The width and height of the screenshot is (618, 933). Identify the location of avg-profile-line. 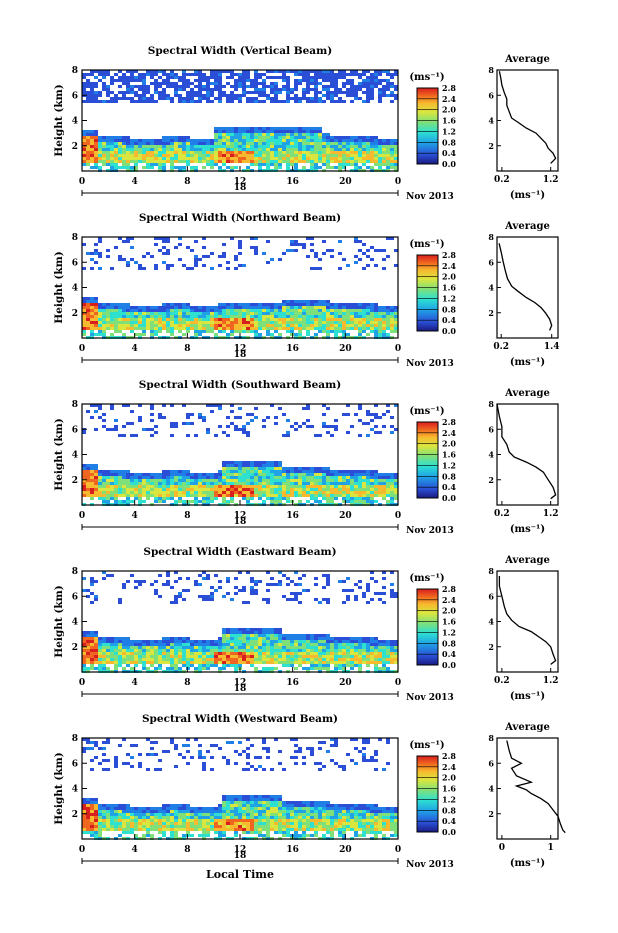
(526, 451).